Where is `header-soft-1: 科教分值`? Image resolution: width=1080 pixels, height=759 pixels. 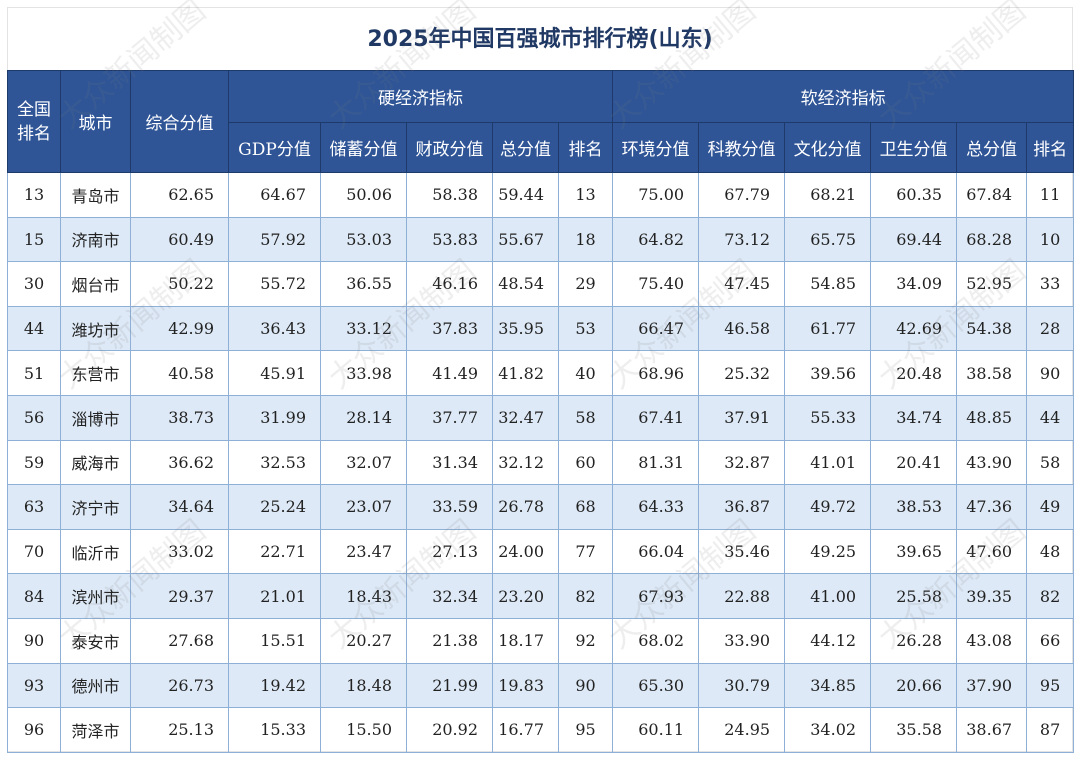 header-soft-1: 科教分值 is located at coordinates (742, 147).